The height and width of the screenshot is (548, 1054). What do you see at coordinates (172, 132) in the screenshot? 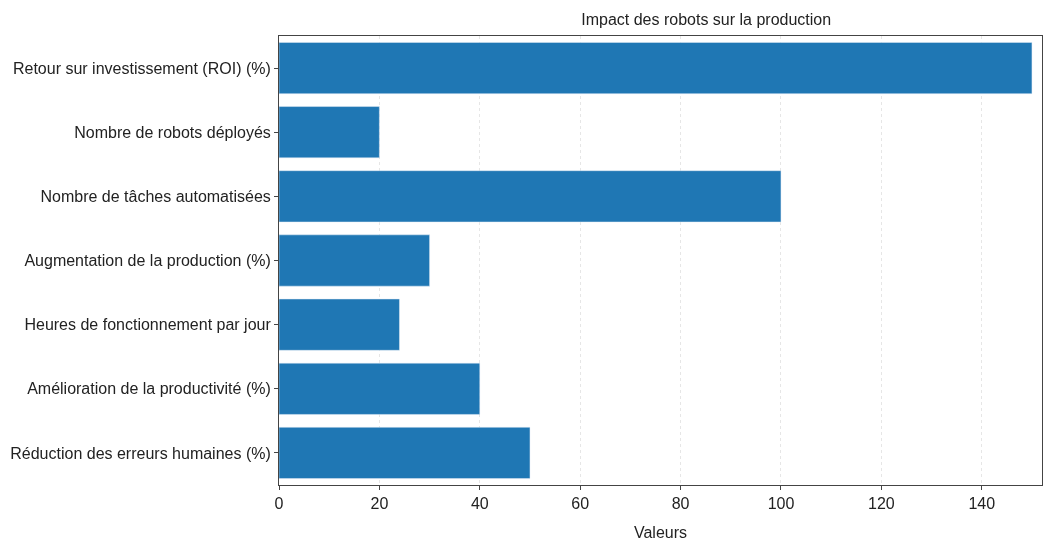
I see `y-tick-label: Nombre de robots déployés` at bounding box center [172, 132].